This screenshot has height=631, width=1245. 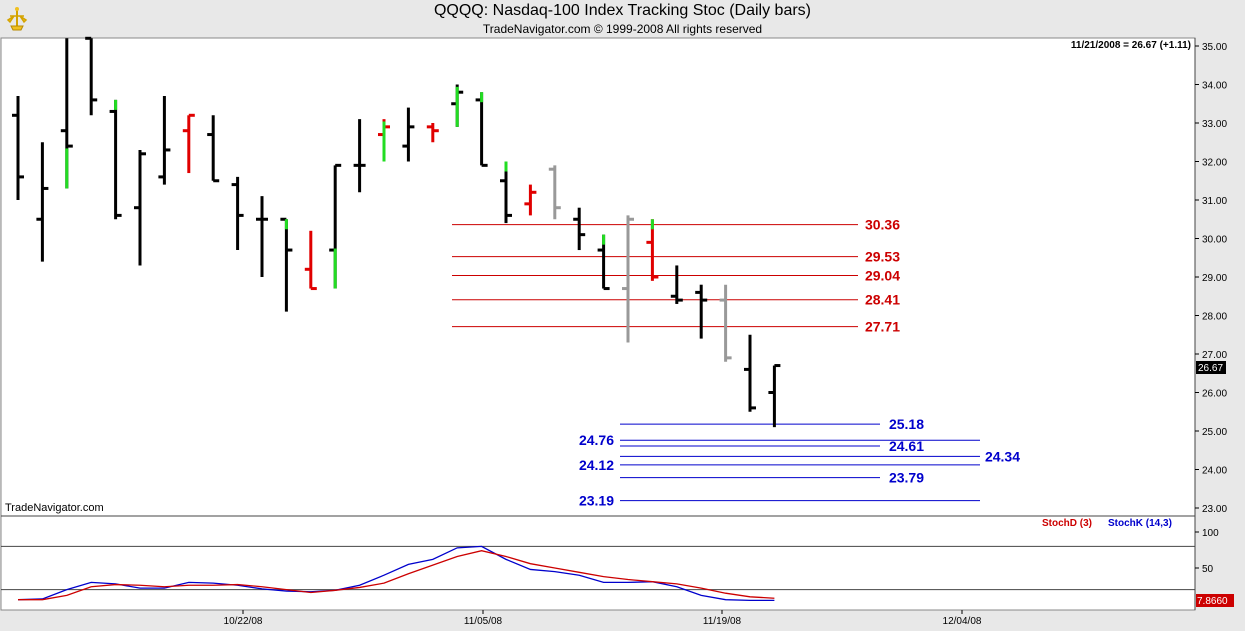 What do you see at coordinates (396, 575) in the screenshot?
I see `stoch-series-line` at bounding box center [396, 575].